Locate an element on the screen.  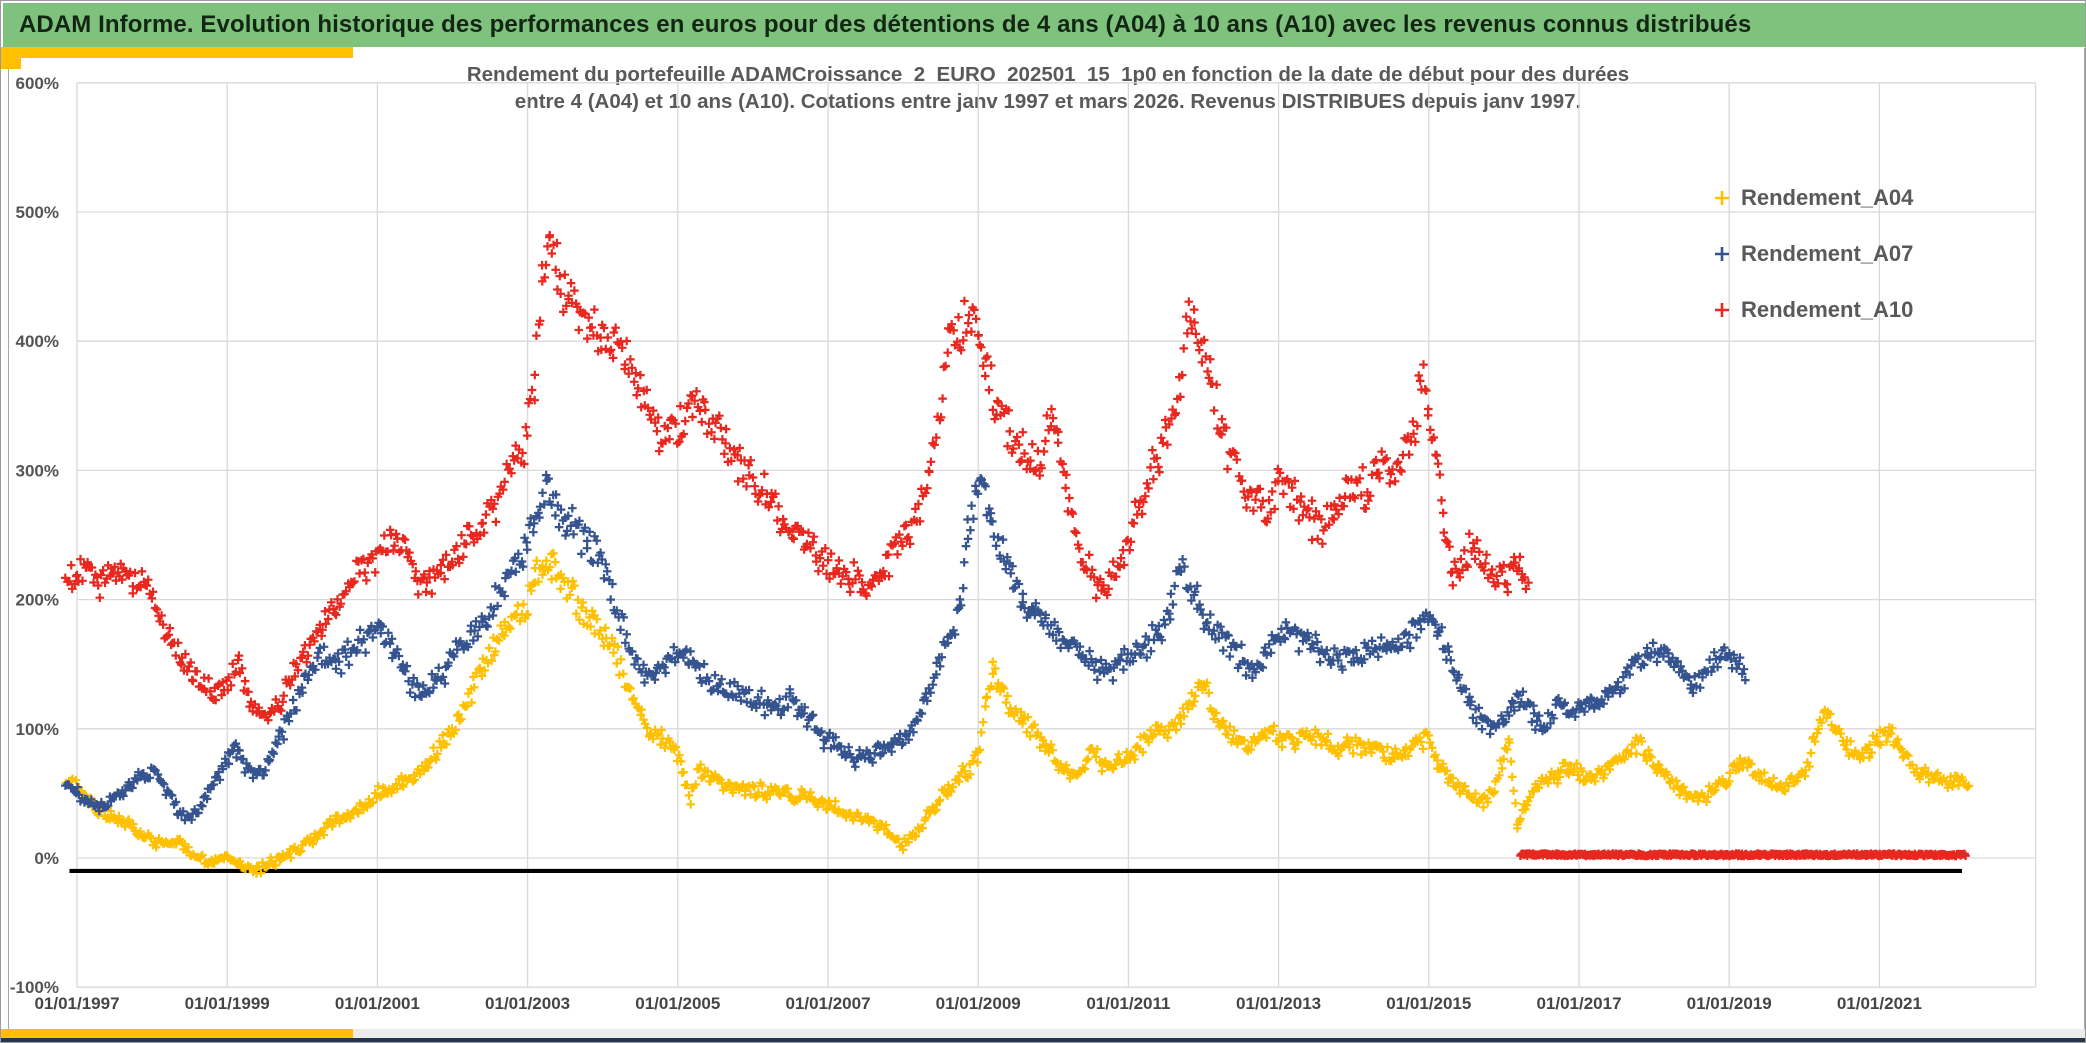
legend-label: Rendement_A07 is located at coordinates (1827, 253).